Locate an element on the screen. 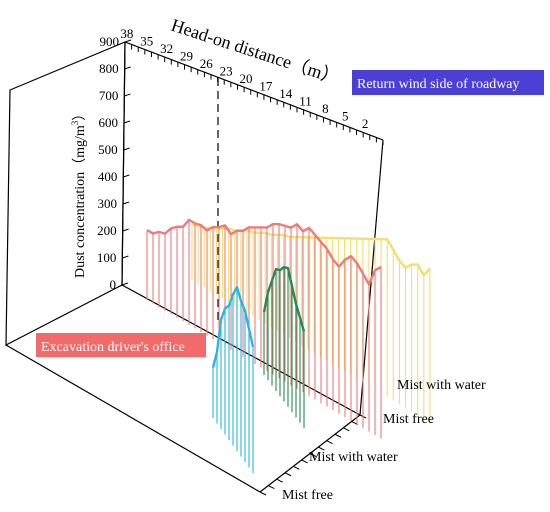  y-tick-label: 0 is located at coordinates (113, 284).